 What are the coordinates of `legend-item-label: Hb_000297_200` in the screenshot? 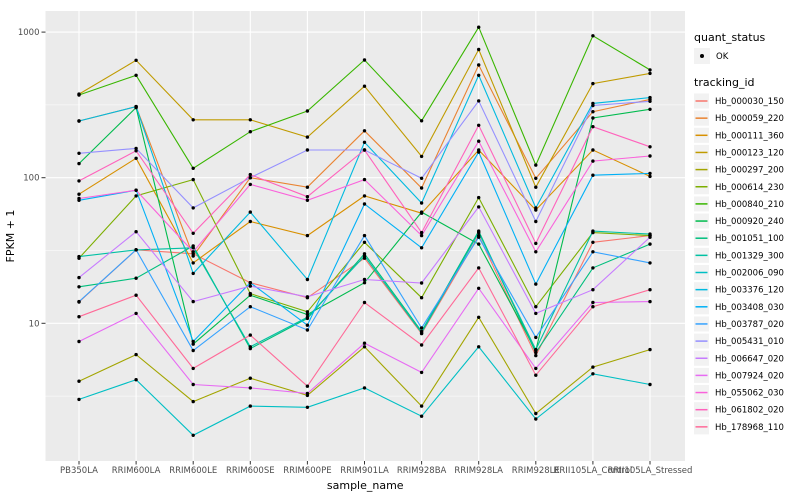 It's located at (749, 171).